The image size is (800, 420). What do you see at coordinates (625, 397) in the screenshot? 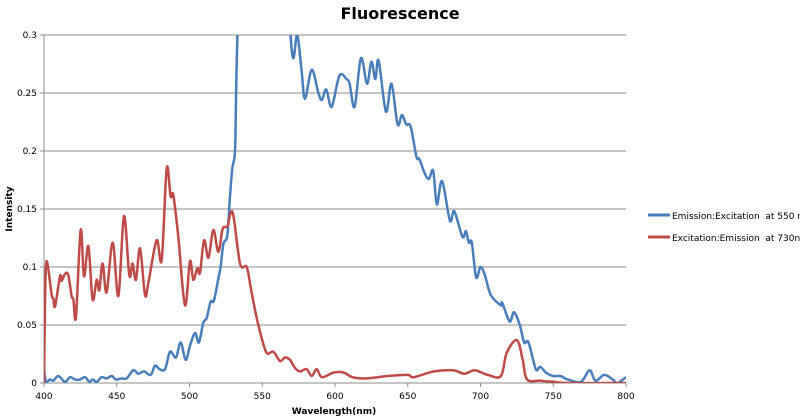
I see `x-tick-label: 800` at bounding box center [625, 397].